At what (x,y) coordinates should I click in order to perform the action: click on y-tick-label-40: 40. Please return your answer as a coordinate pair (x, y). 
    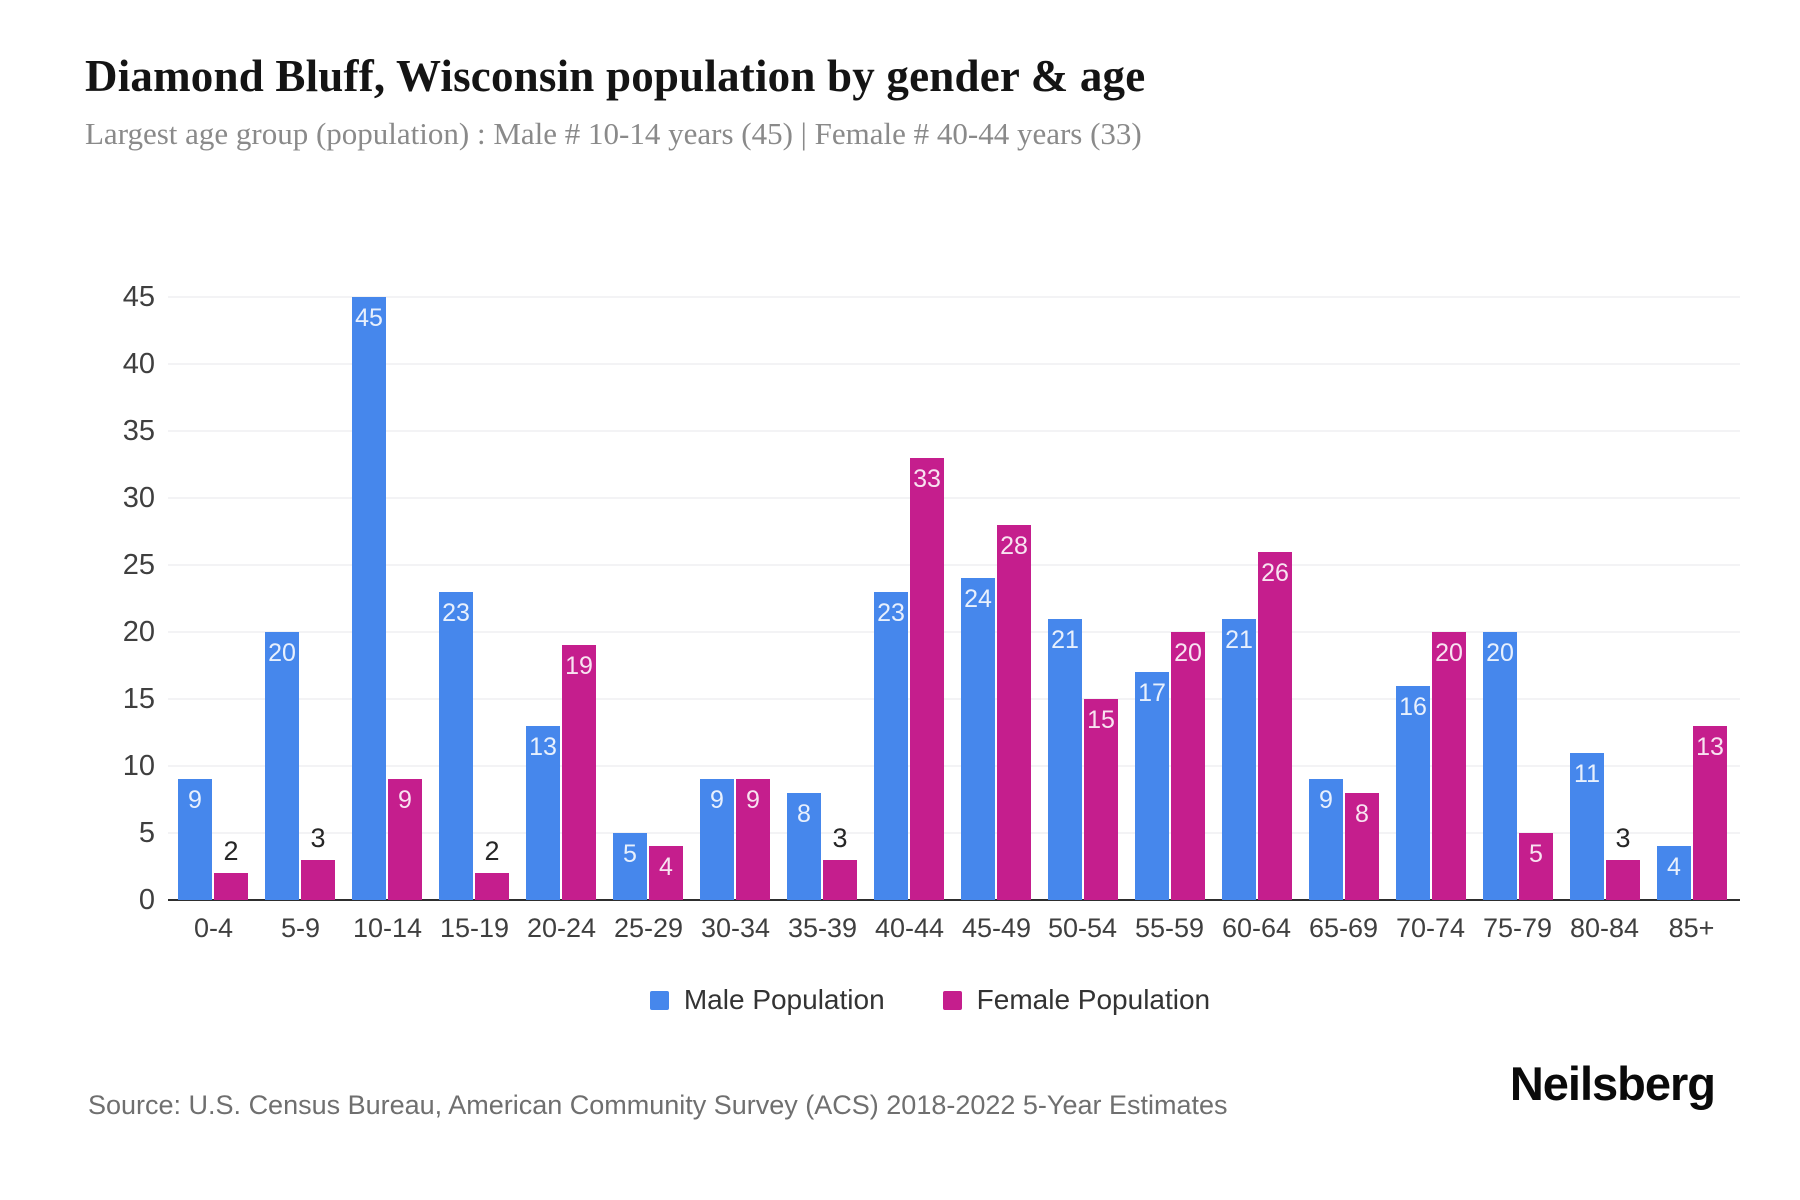
    Looking at the image, I should click on (138, 364).